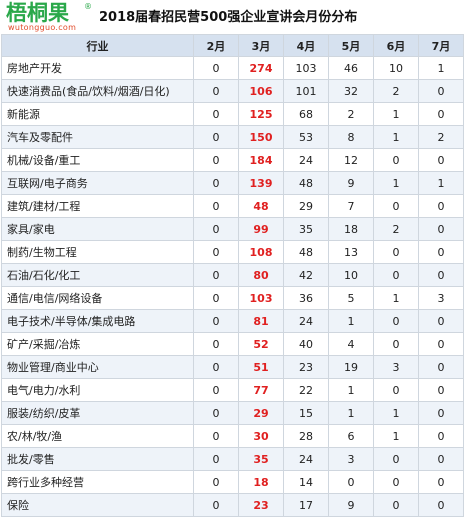  What do you see at coordinates (232, 114) in the screenshot?
I see `table-row: 新能源 0 125 68 2 1 0` at bounding box center [232, 114].